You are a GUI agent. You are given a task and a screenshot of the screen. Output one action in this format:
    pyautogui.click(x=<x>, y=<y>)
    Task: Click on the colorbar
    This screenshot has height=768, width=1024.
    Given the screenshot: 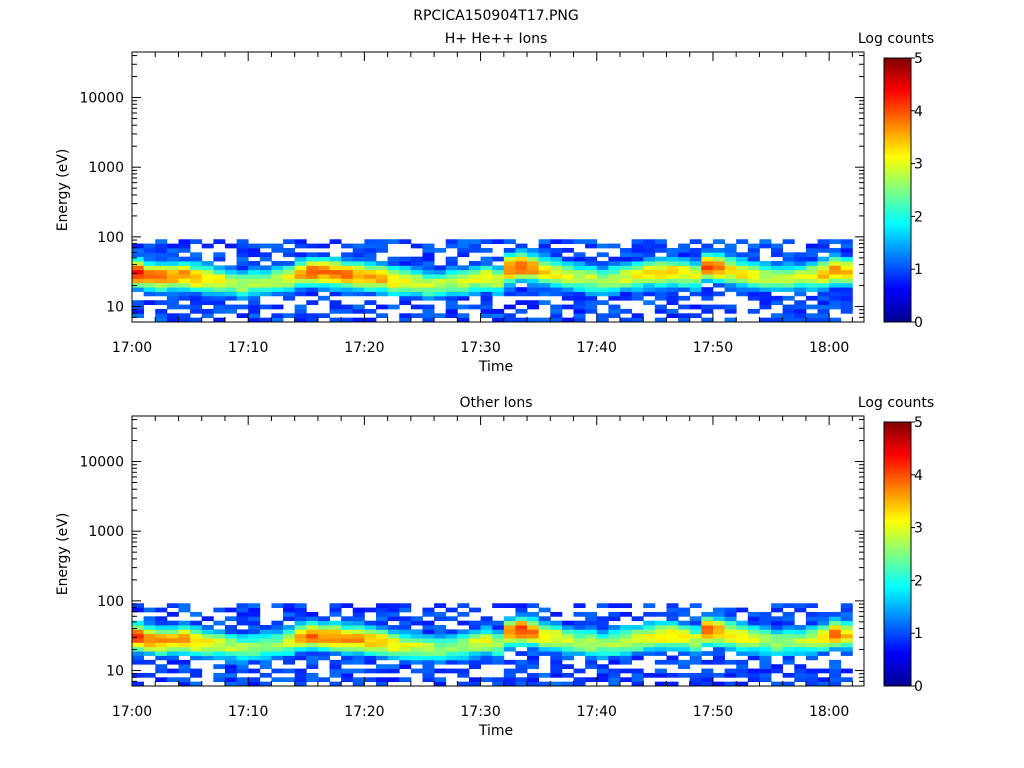 What is the action you would take?
    pyautogui.click(x=897, y=190)
    